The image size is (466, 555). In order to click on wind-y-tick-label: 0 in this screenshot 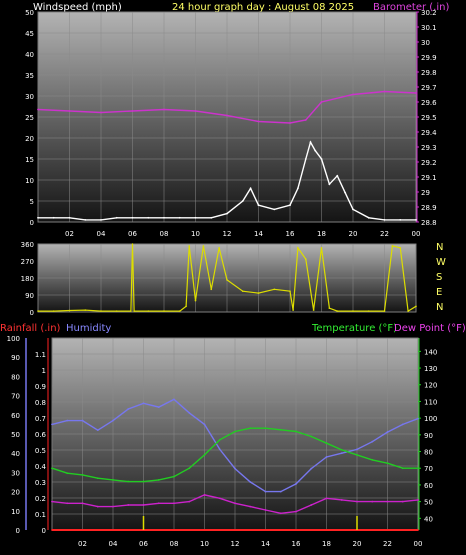, I will do `click(32, 223)`.